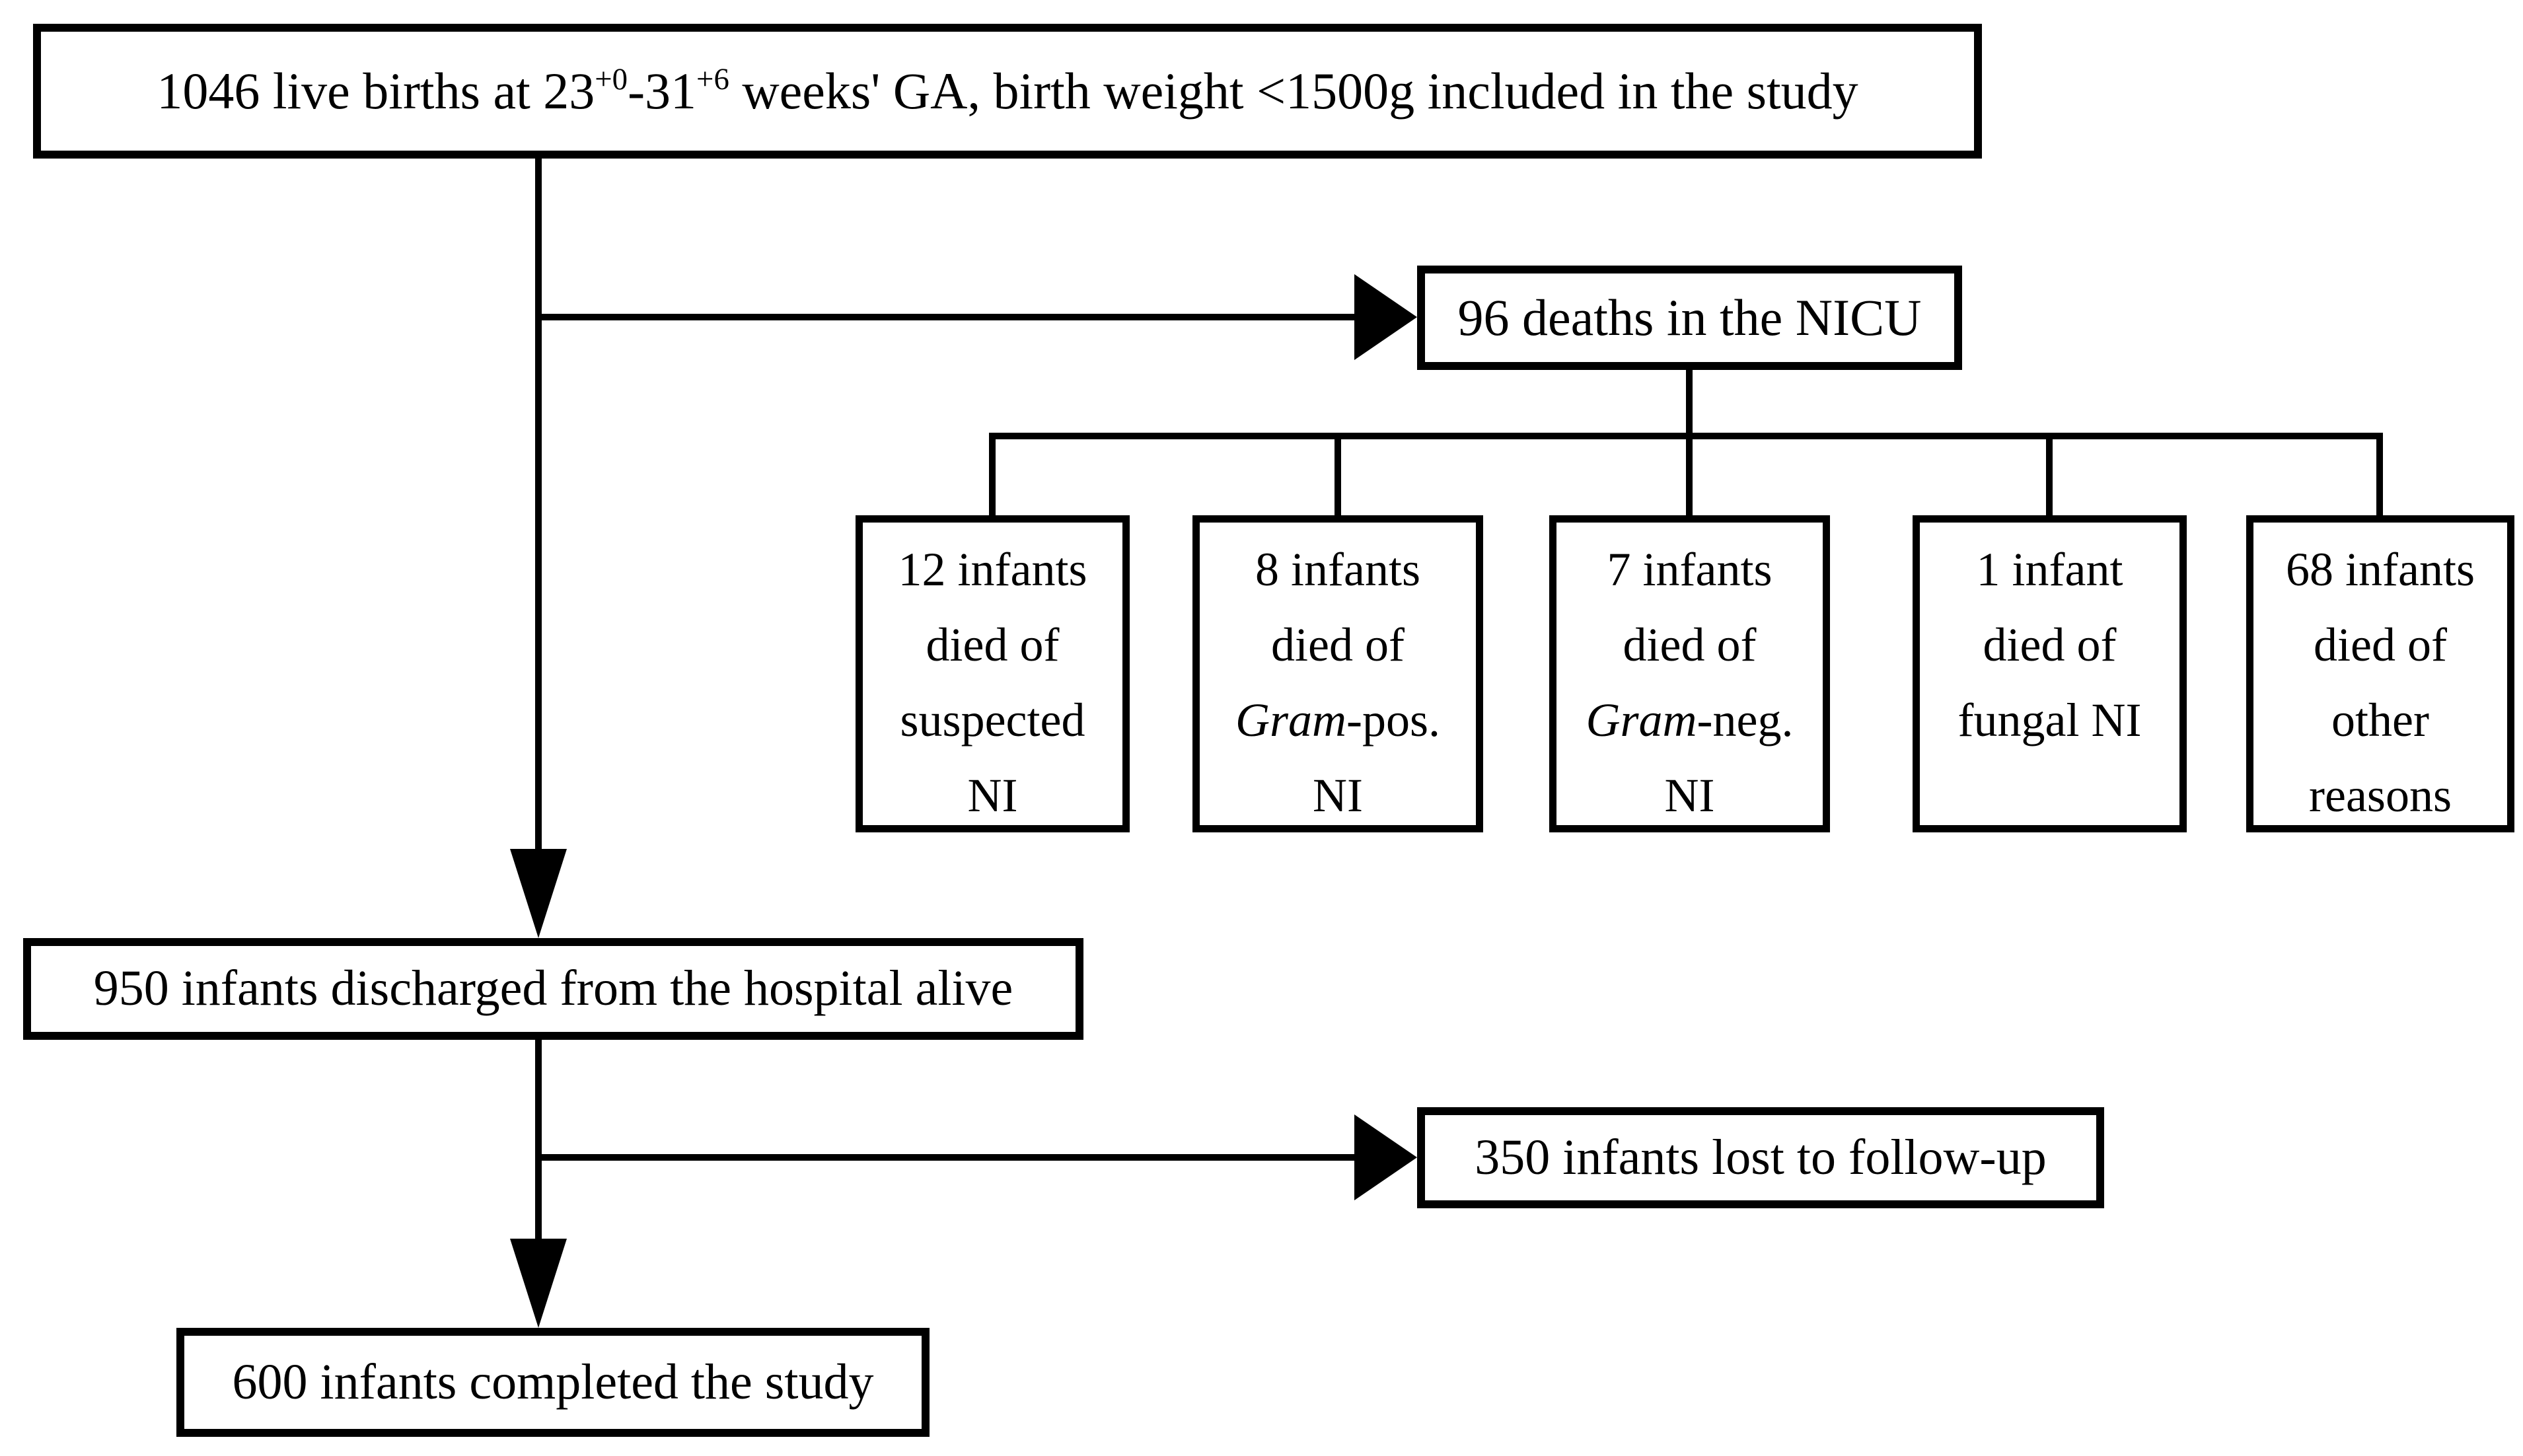 The image size is (2523, 1456). Describe the element at coordinates (539, 1139) in the screenshot. I see `connector-main-lower` at that location.